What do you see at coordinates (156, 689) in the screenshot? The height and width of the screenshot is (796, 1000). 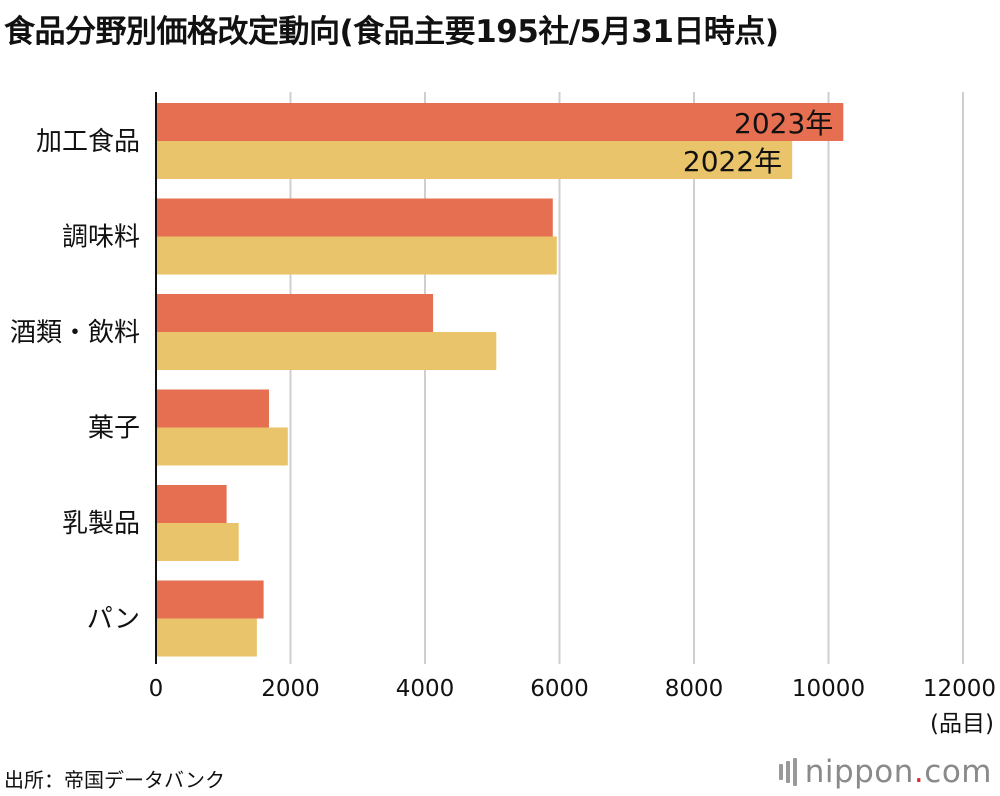 I see `x-tick-label: 0` at bounding box center [156, 689].